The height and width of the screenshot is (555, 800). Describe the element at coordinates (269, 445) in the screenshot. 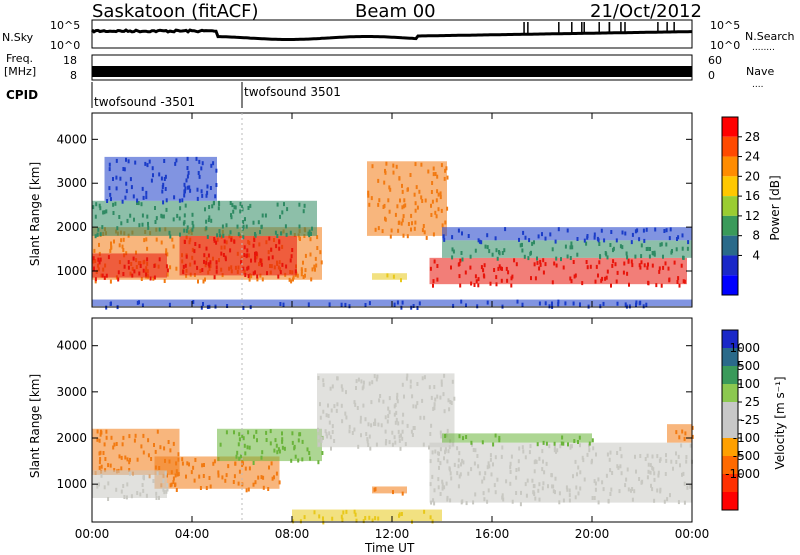

I see `velocity-region` at that location.